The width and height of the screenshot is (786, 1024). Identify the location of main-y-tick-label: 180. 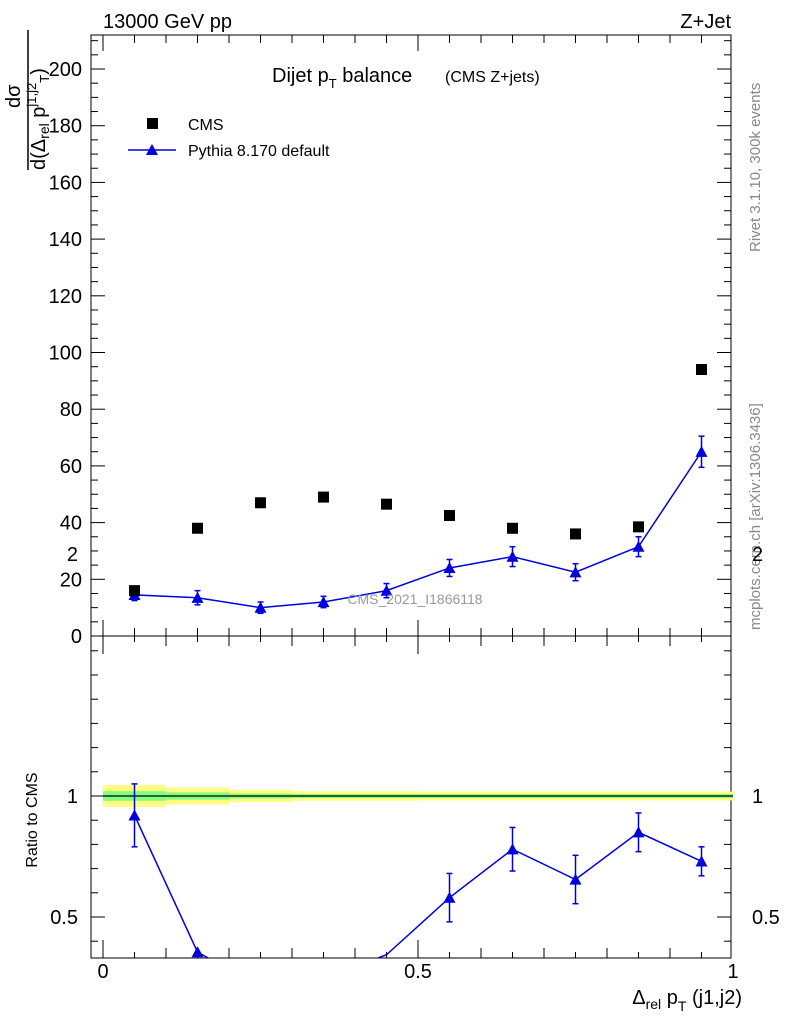
(65, 127).